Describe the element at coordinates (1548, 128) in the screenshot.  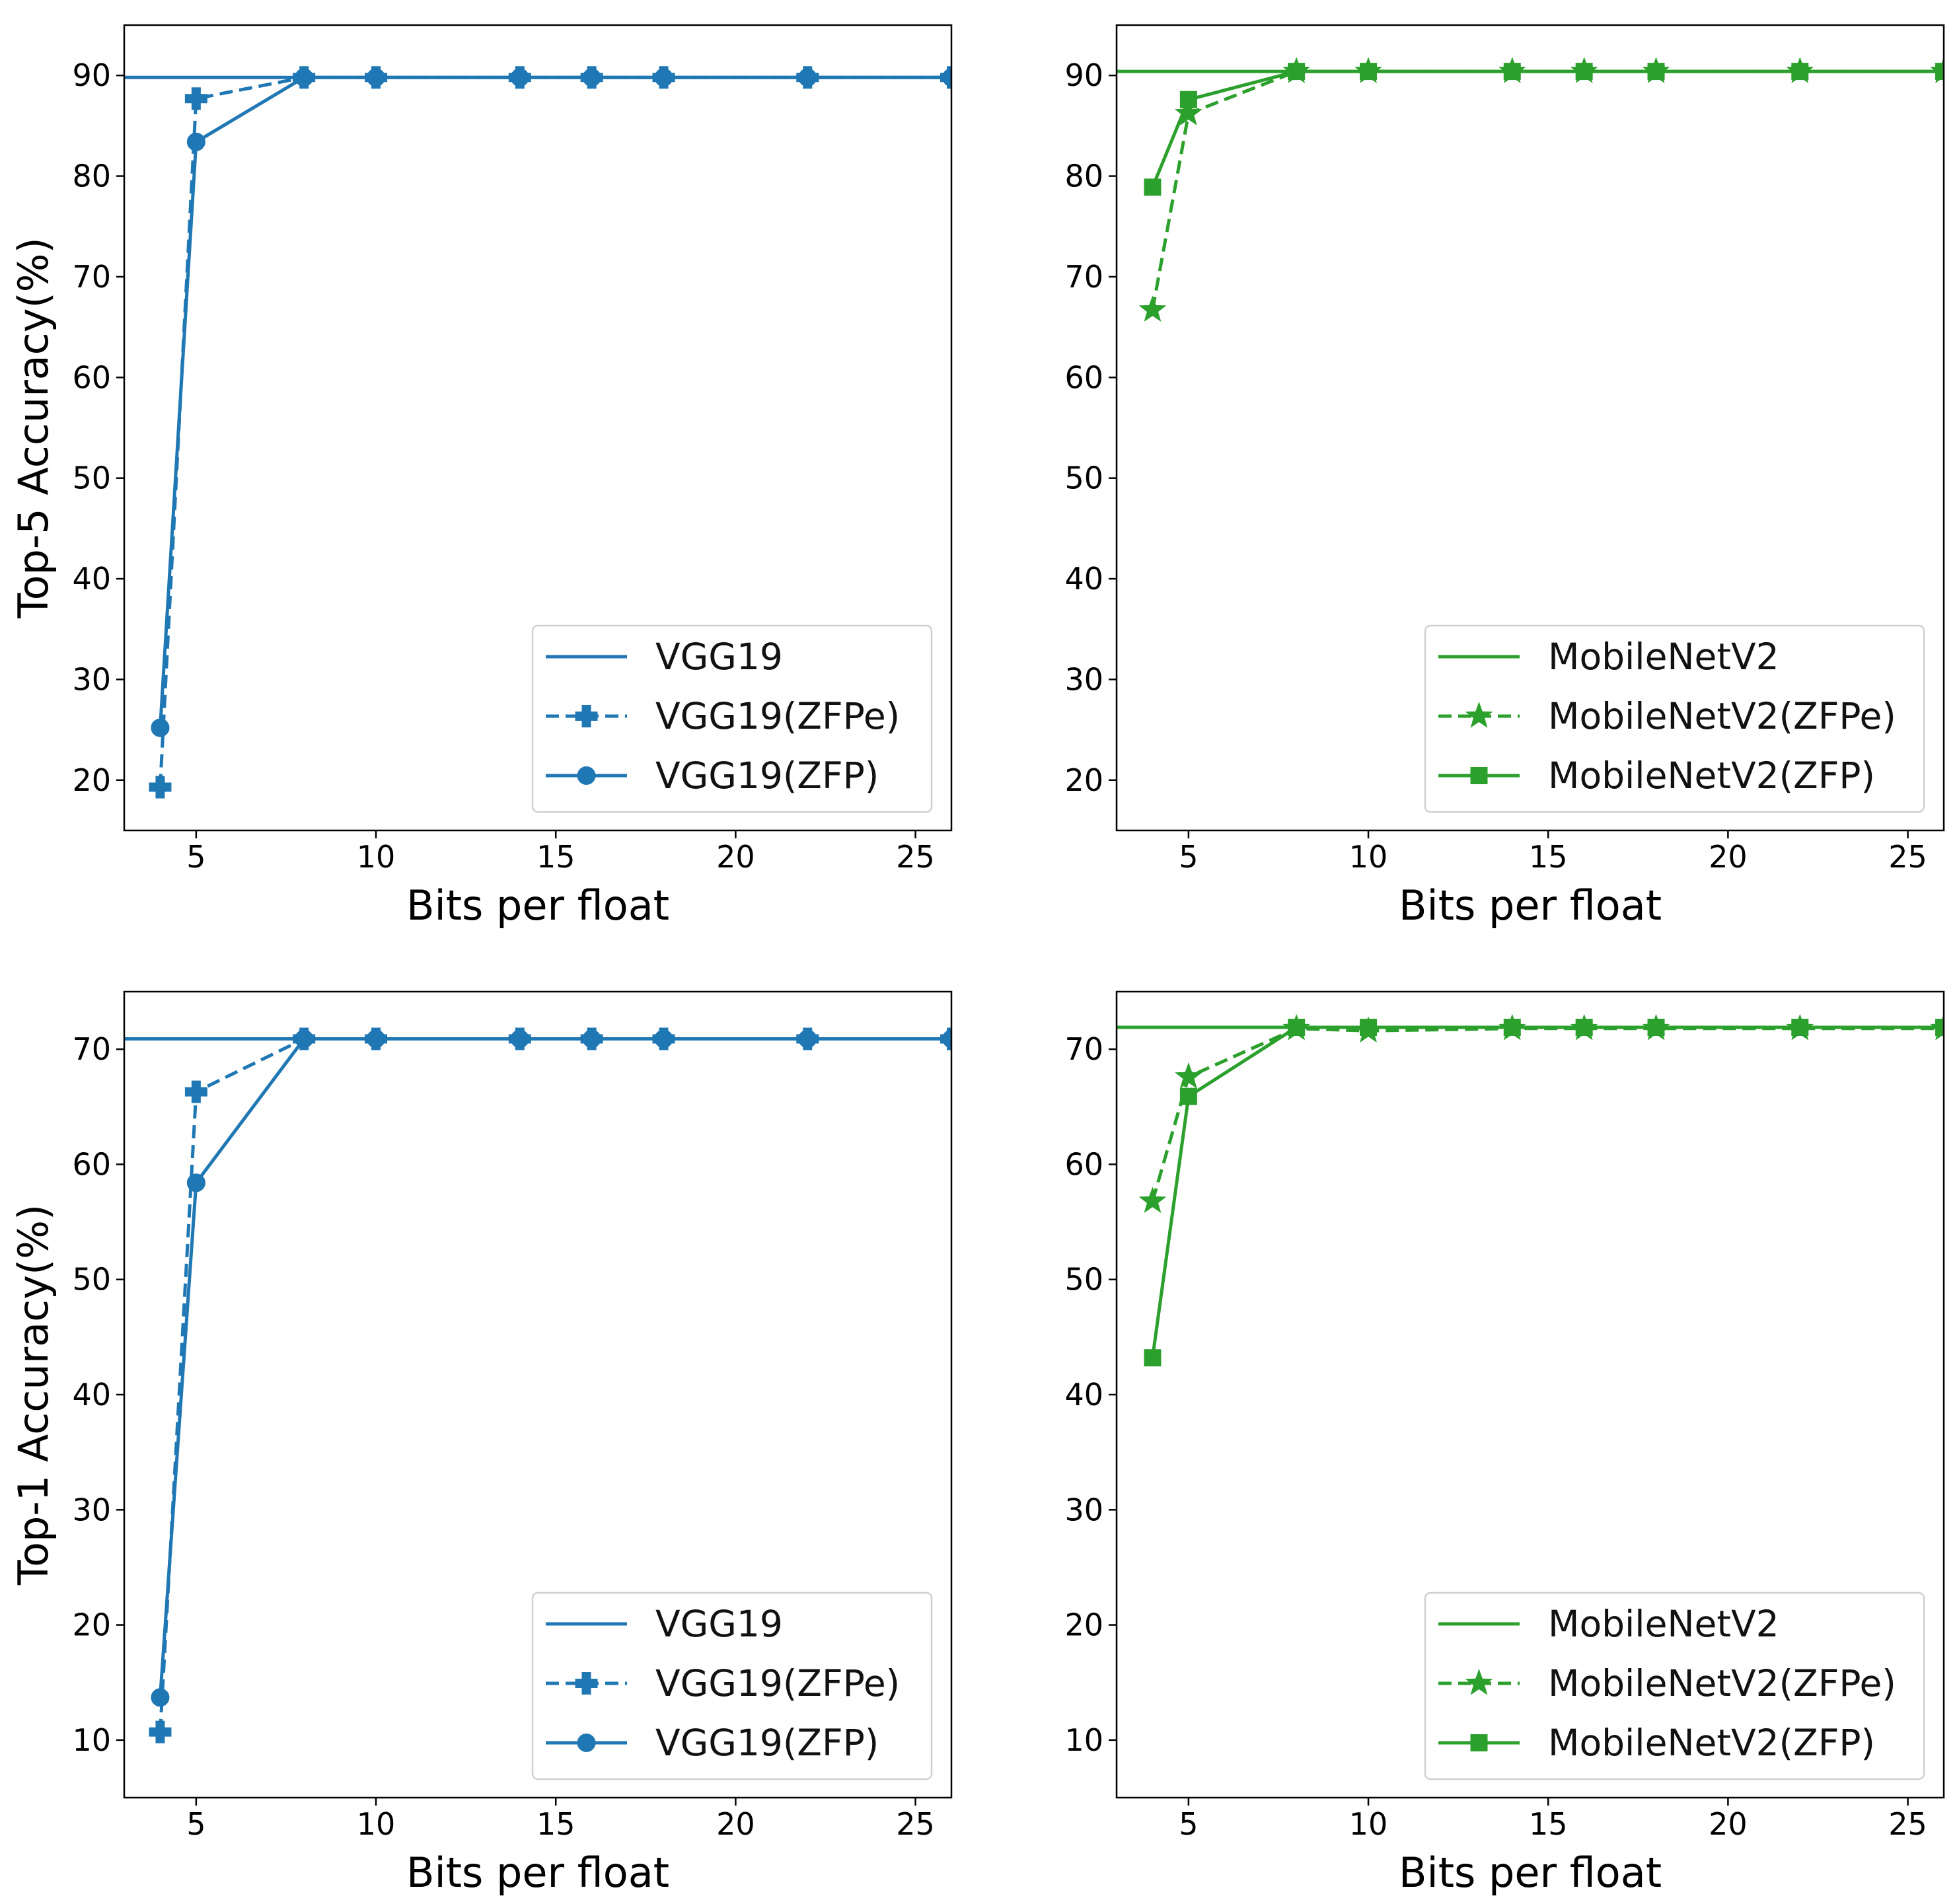
I see `series-line-MobileNetV2(ZFP)` at that location.